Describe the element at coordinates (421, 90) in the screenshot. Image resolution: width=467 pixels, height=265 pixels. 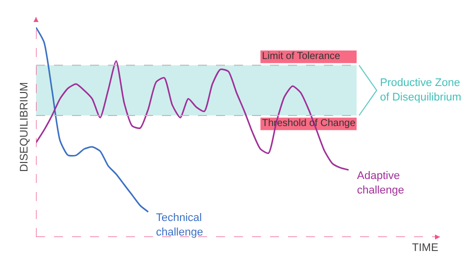
I see `band-label: Productive Zone of Disequilibrium` at that location.